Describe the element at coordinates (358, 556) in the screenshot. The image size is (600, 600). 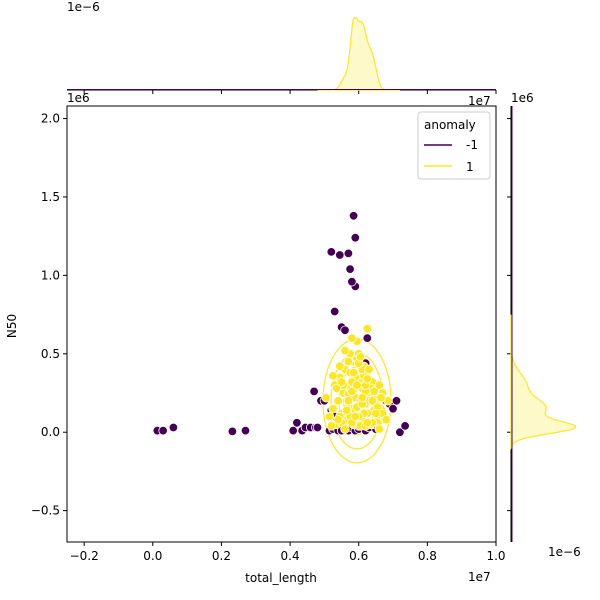
I see `x-tick-label: 0.6` at that location.